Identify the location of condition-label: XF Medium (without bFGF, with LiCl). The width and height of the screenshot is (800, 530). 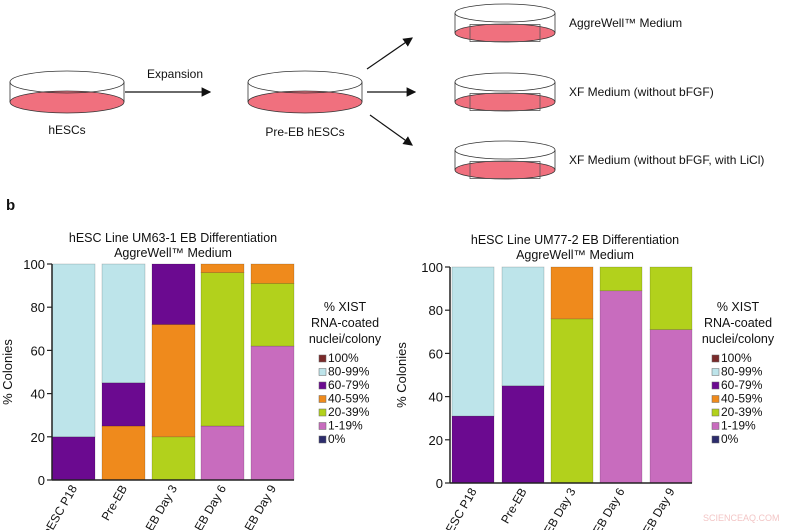
(666, 160).